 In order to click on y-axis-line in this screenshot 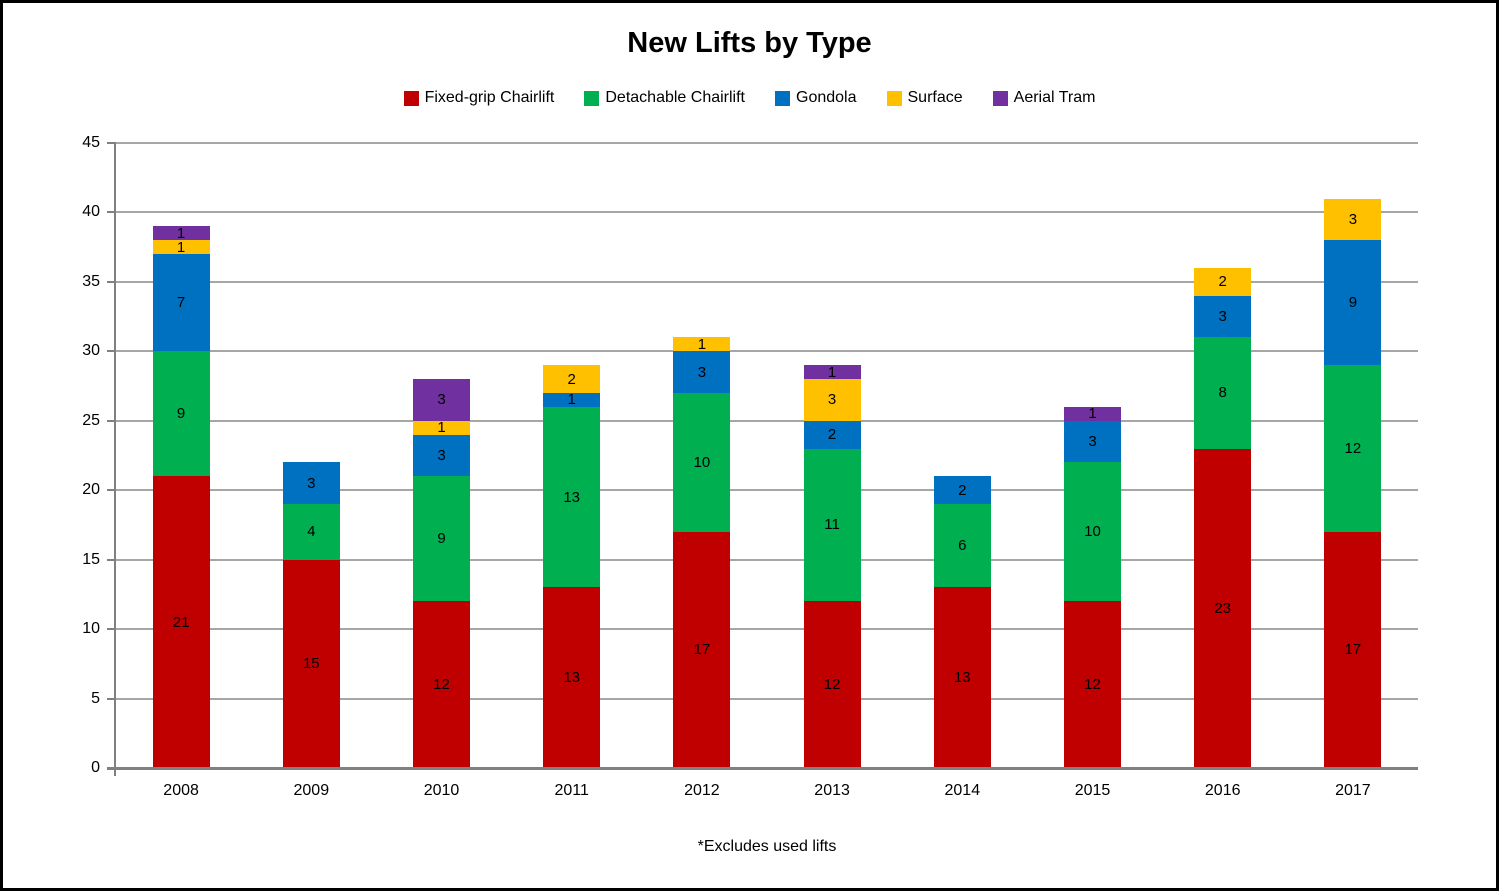, I will do `click(115, 459)`.